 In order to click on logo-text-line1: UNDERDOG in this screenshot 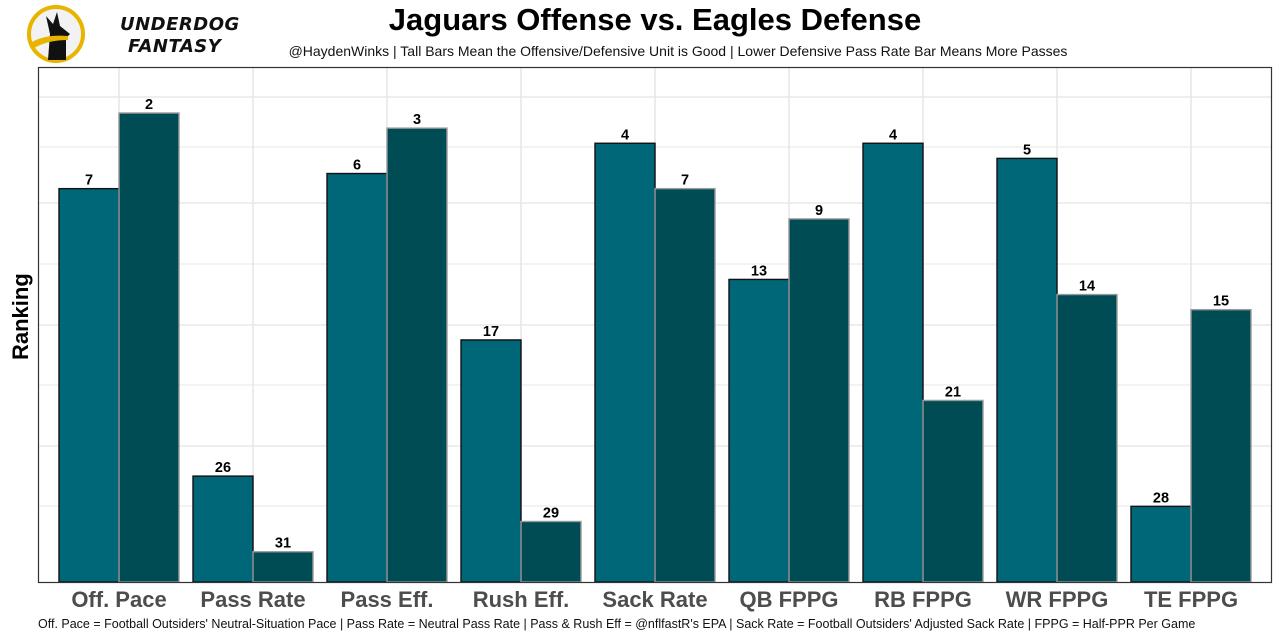, I will do `click(180, 24)`.